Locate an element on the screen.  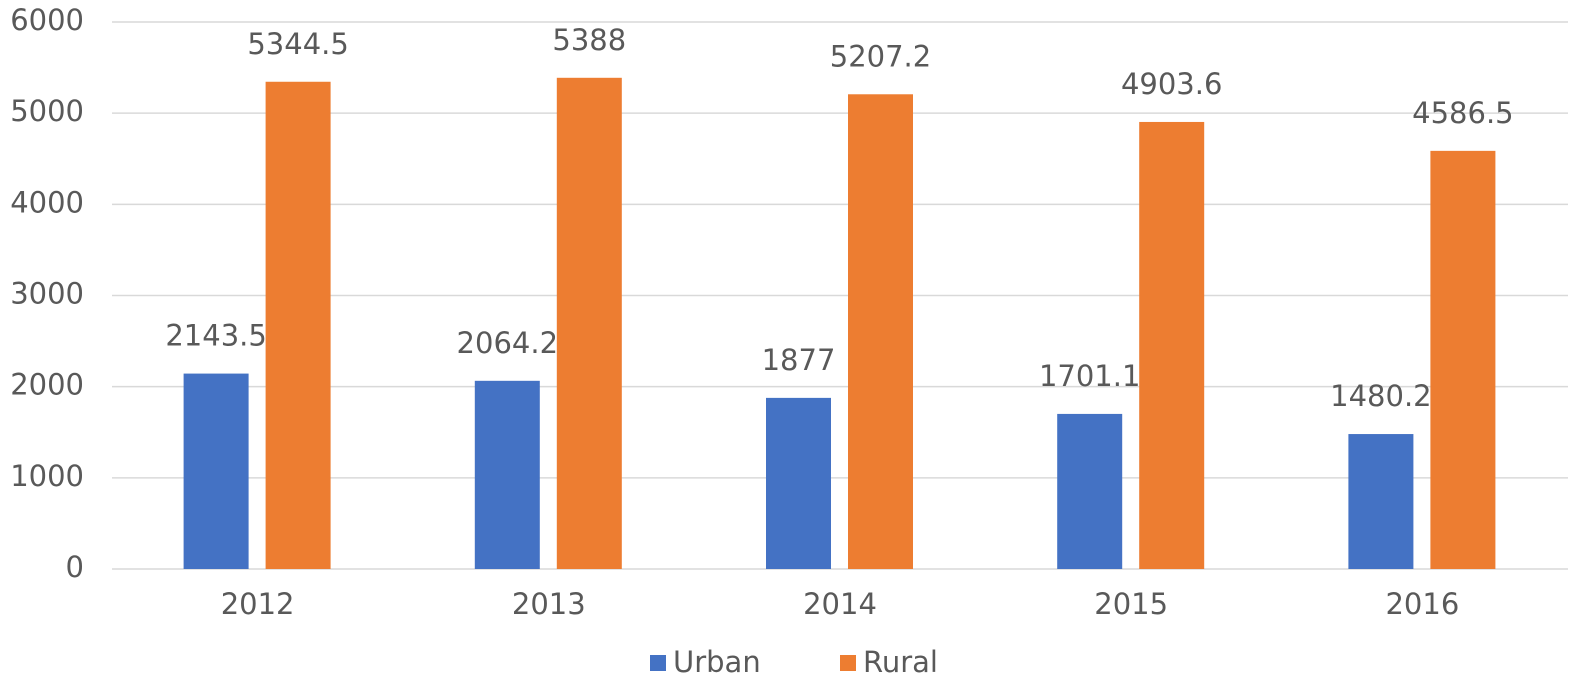
y-tick-label: 2000 is located at coordinates (47, 385).